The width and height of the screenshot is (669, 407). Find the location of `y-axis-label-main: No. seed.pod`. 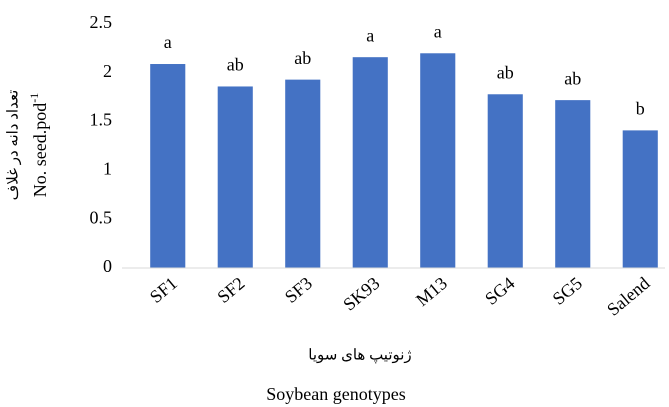

y-axis-label-main: No. seed.pod is located at coordinates (40, 150).